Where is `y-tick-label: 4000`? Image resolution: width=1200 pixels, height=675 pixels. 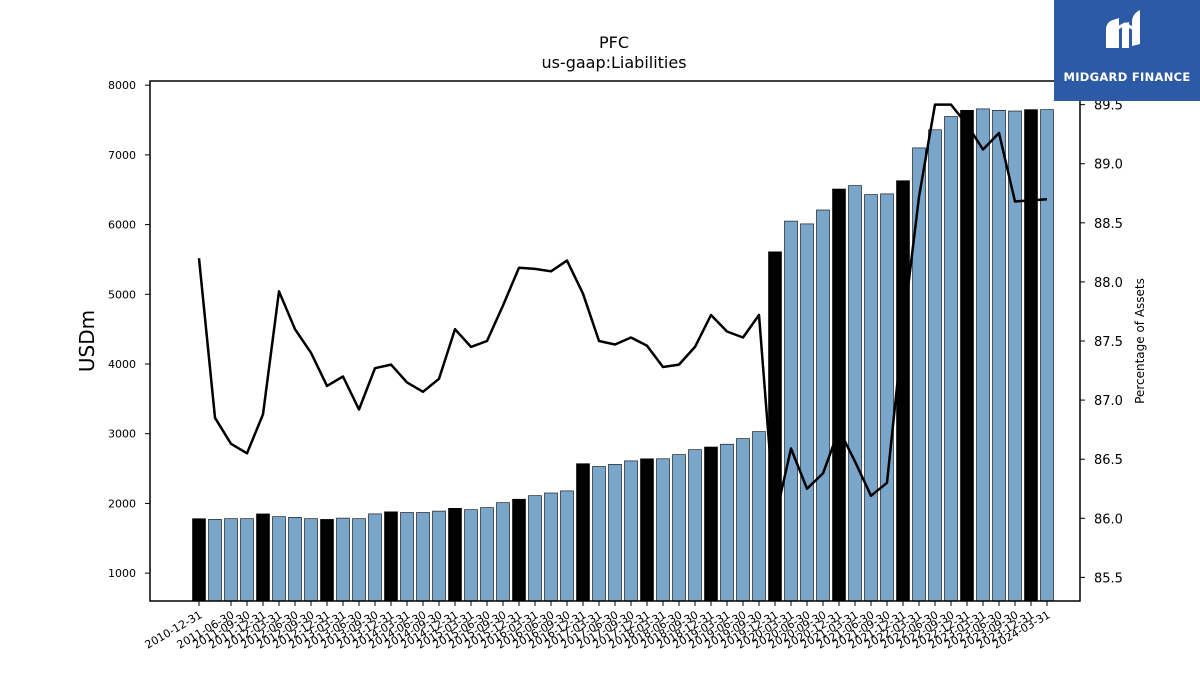
y-tick-label: 4000 is located at coordinates (122, 364).